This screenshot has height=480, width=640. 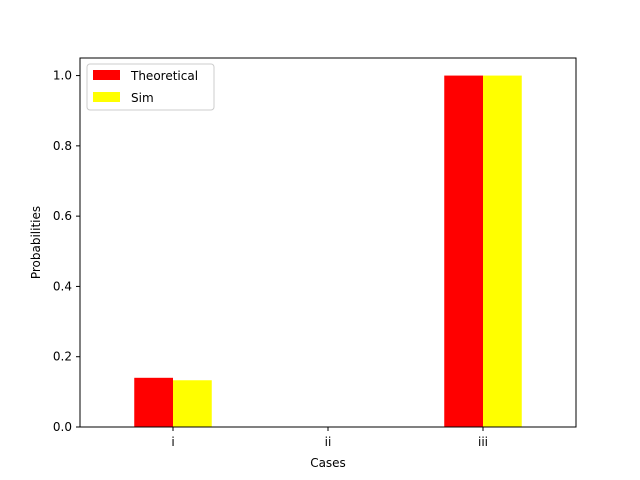 I want to click on y-tick-label: 0.0, so click(x=62, y=427).